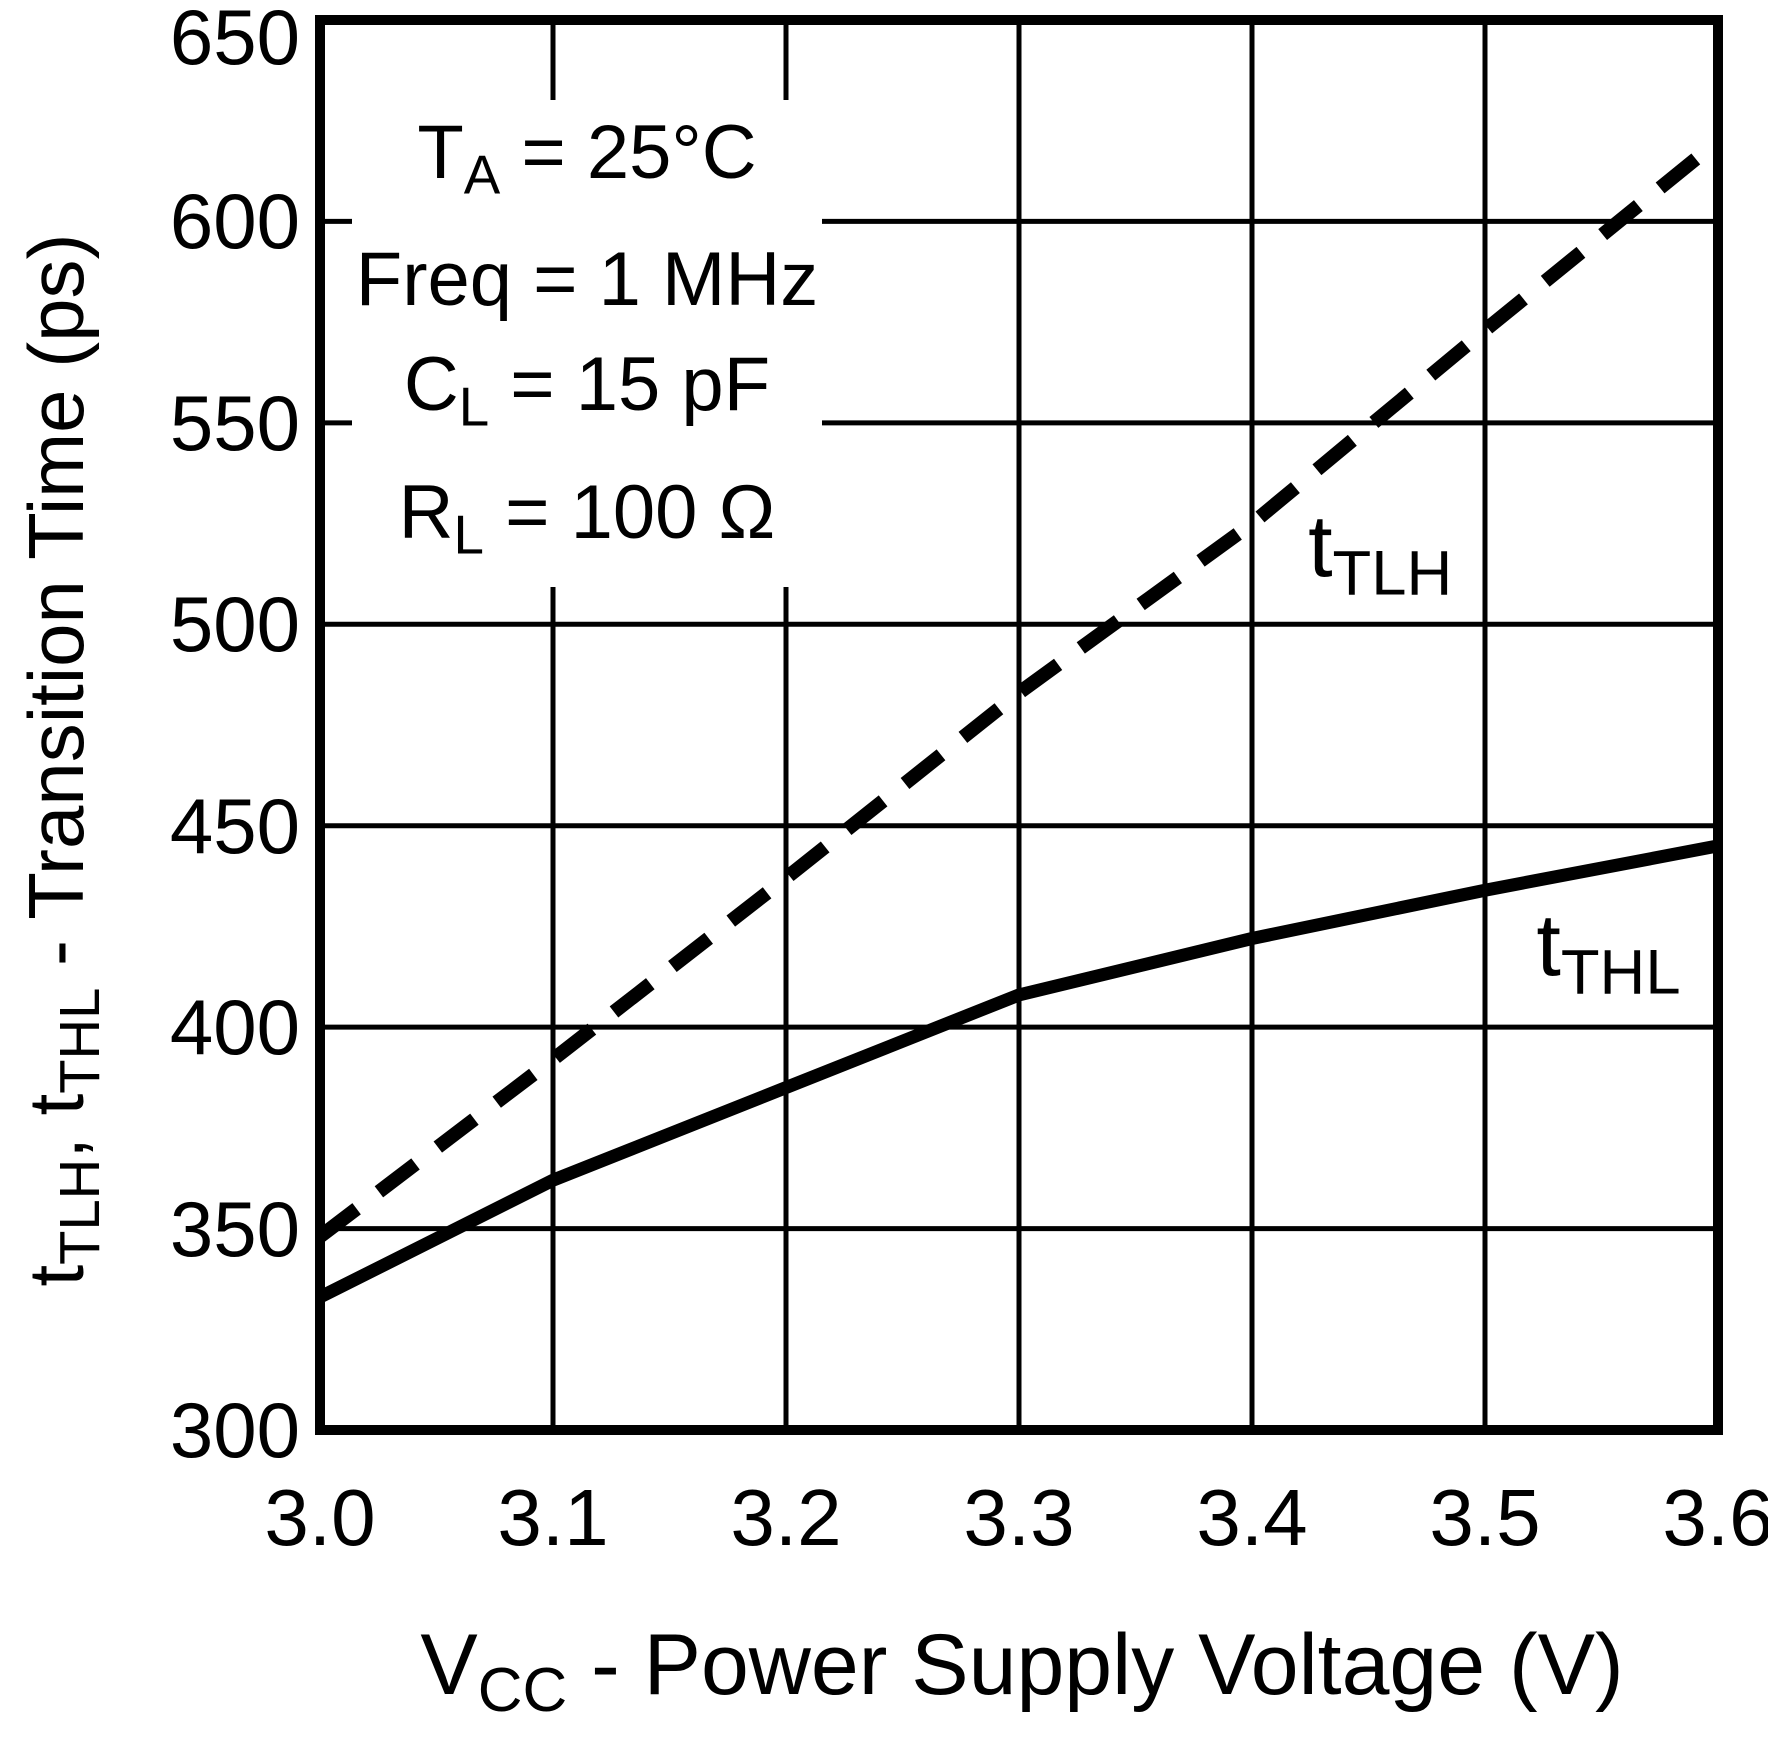  I want to click on y-tick-label: 600, so click(234, 221).